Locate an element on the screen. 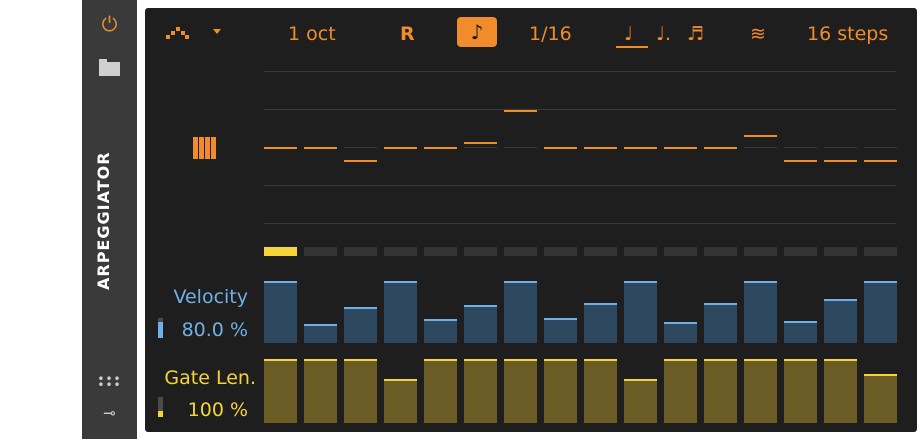 The height and width of the screenshot is (439, 920). octave-selector: 1 oct is located at coordinates (312, 34).